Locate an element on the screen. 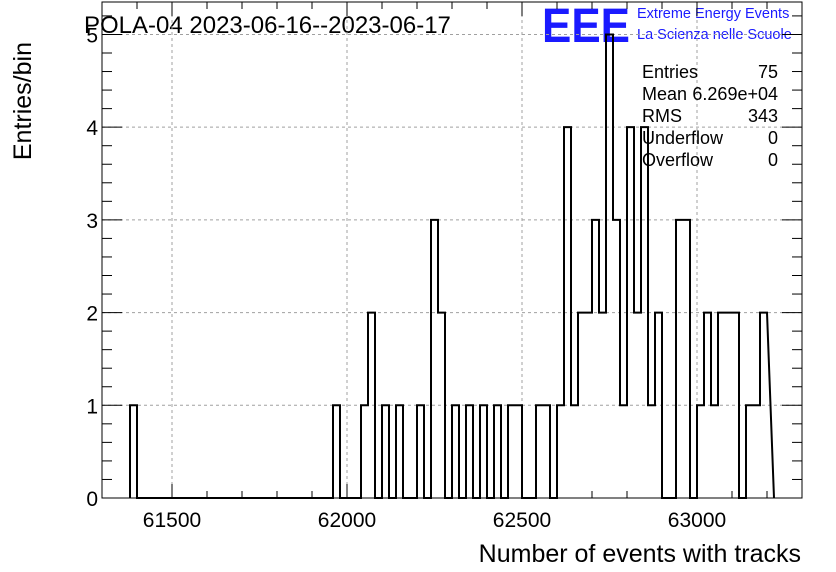 This screenshot has width=836, height=572. stats-mean-value: 6.269e+04 is located at coordinates (735, 94).